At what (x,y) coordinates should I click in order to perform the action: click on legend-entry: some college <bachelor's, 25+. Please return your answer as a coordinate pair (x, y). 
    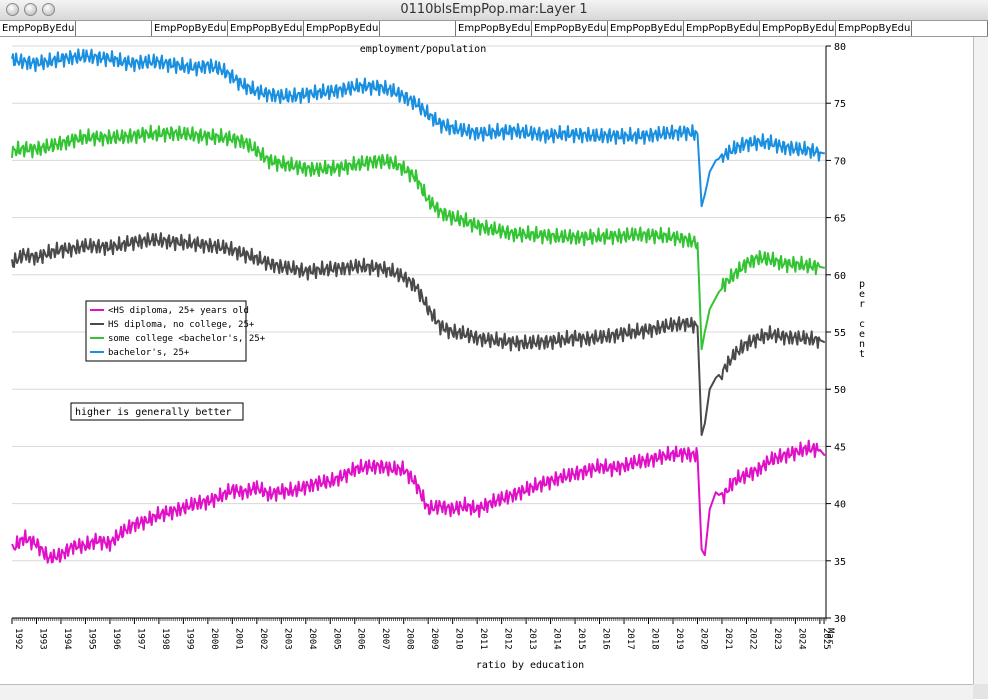
    Looking at the image, I should click on (187, 339).